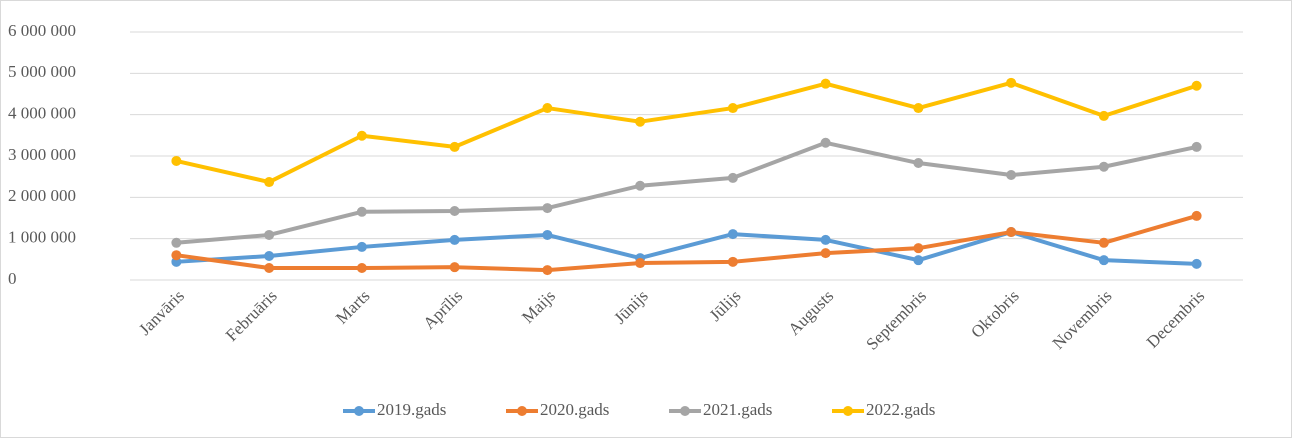  I want to click on y-tick-label: 3 000 000, so click(42, 154).